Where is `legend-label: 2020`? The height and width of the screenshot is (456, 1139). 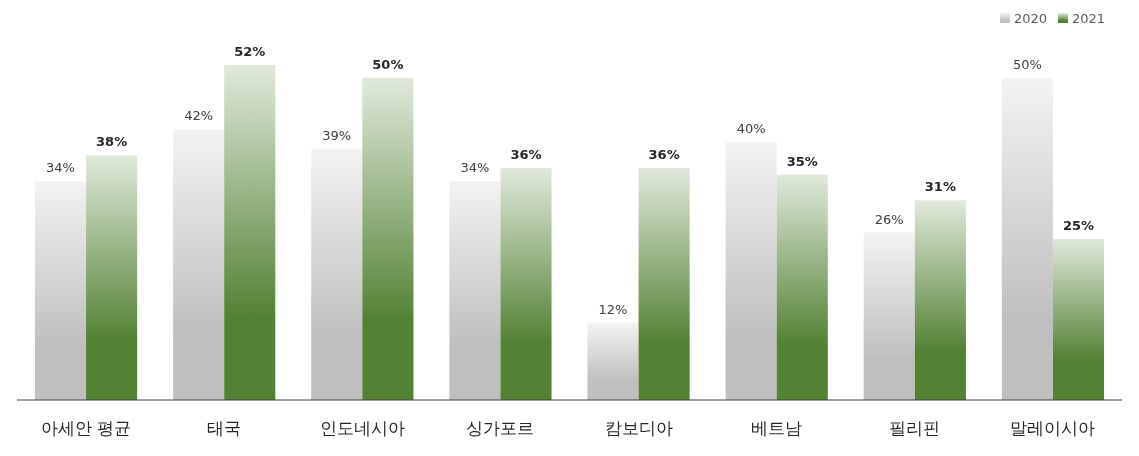
legend-label: 2020 is located at coordinates (1031, 18).